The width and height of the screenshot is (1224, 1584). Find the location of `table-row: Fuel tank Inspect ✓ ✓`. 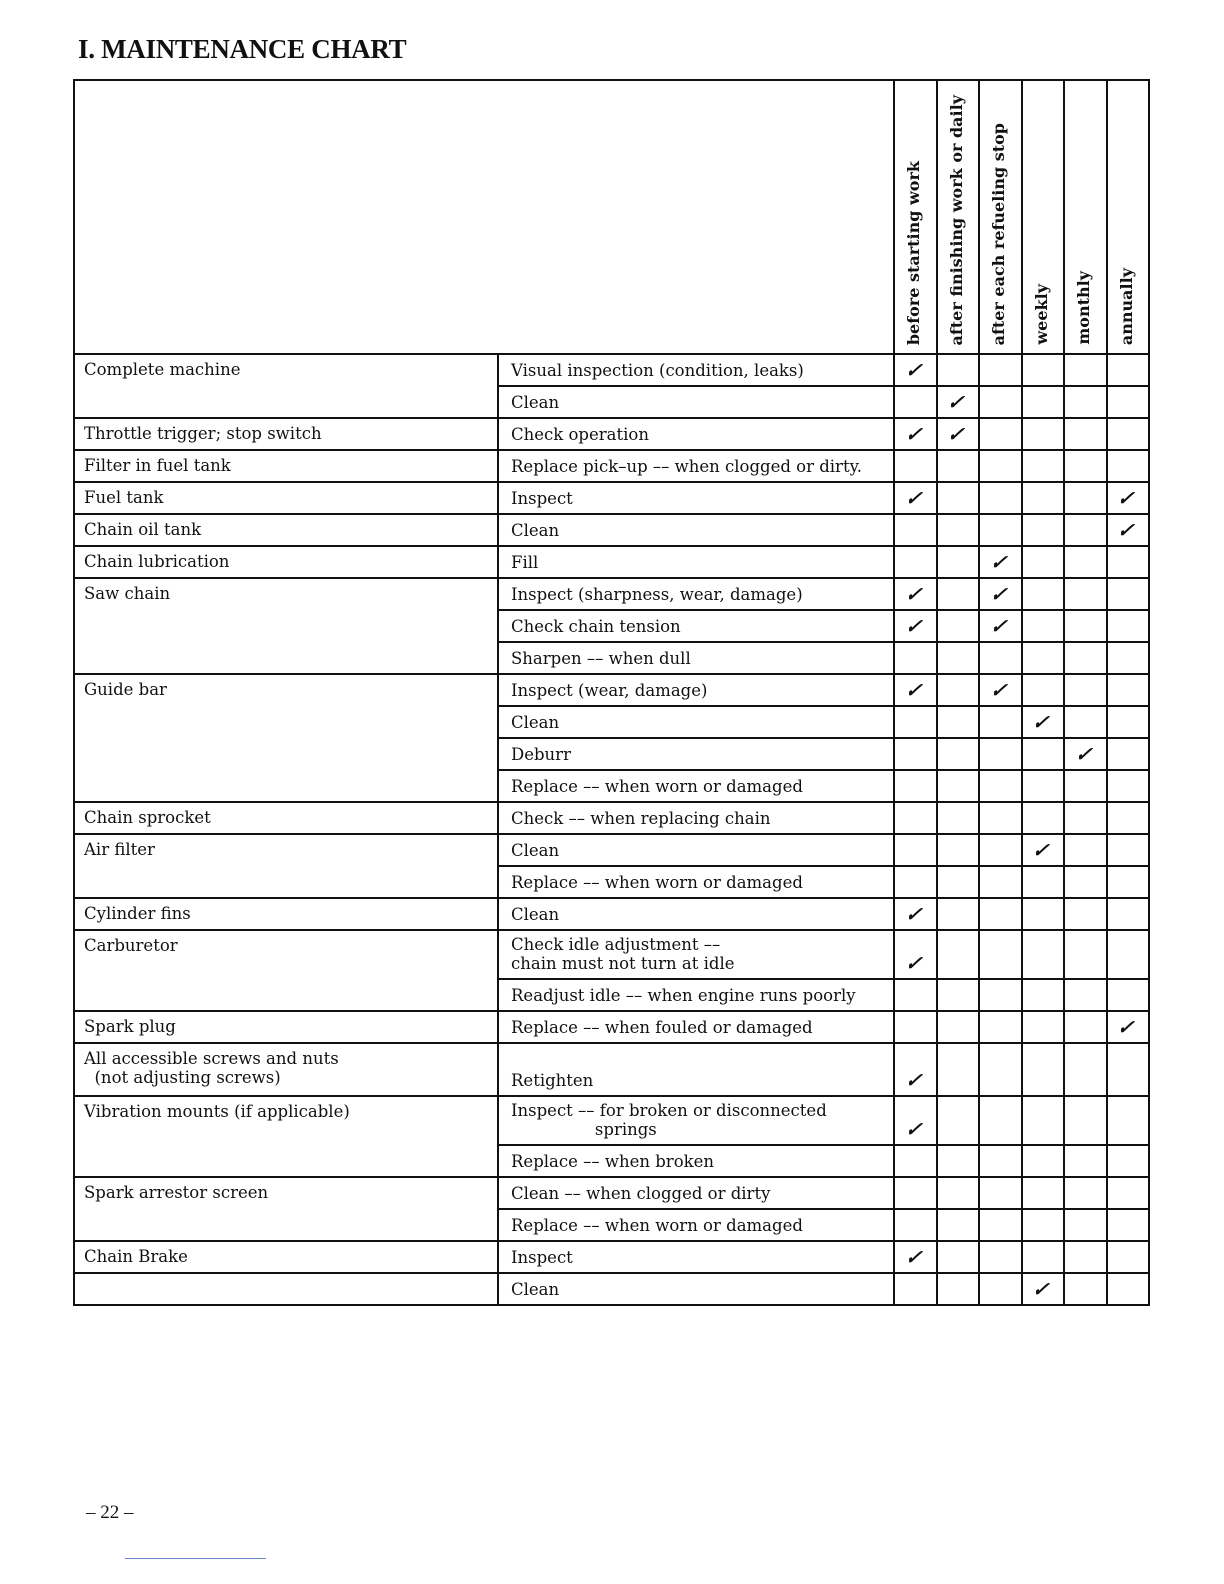

table-row: Fuel tank Inspect ✓ ✓ is located at coordinates (611, 498).